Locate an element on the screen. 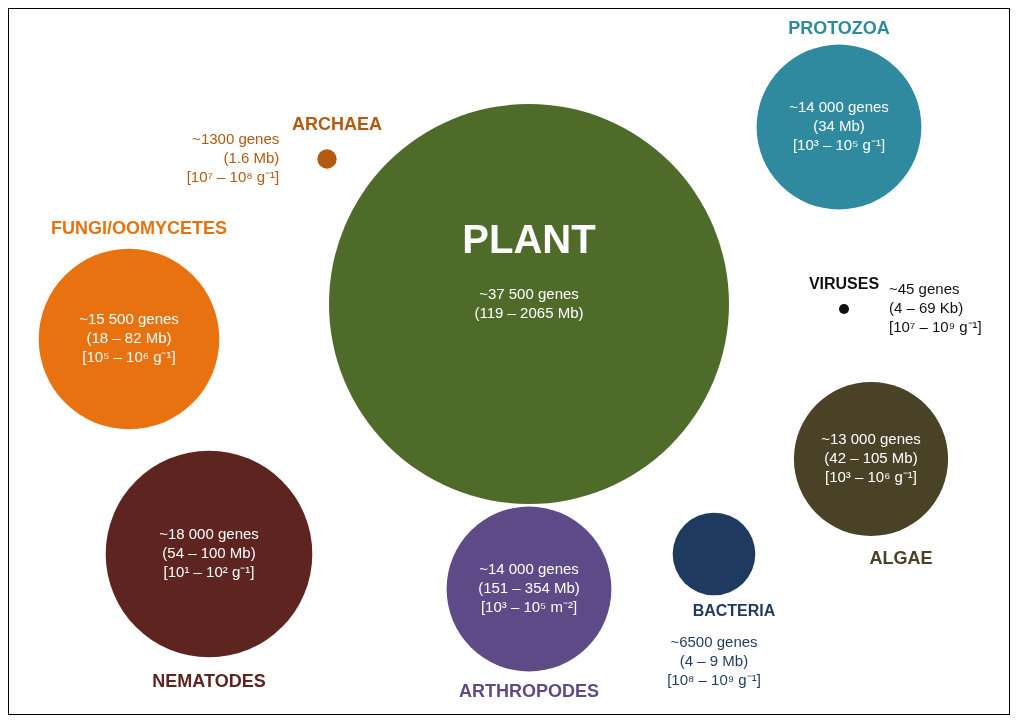  category-label: ALGAE is located at coordinates (901, 557).